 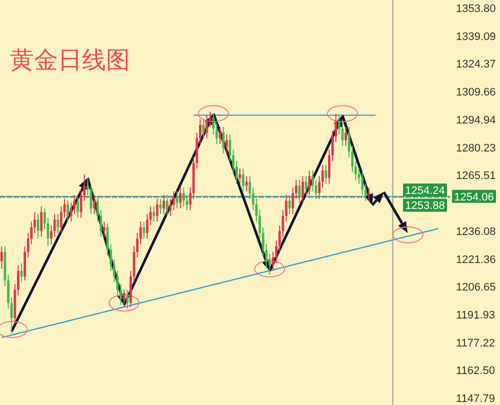 What do you see at coordinates (476, 9) in the screenshot?
I see `y-tick-label: 1353.80` at bounding box center [476, 9].